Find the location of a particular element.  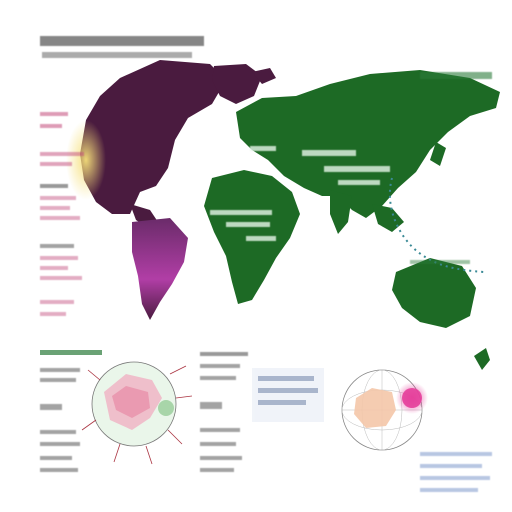

australia-landmass is located at coordinates (434, 293).